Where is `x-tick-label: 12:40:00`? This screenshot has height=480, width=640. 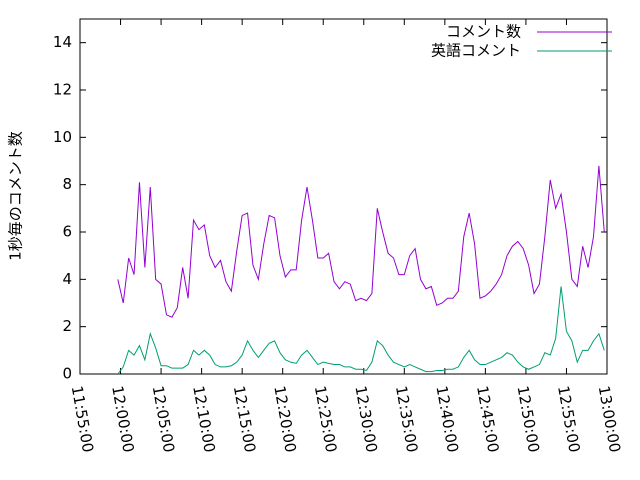
x-tick-label: 12:40:00 is located at coordinates (446, 418).